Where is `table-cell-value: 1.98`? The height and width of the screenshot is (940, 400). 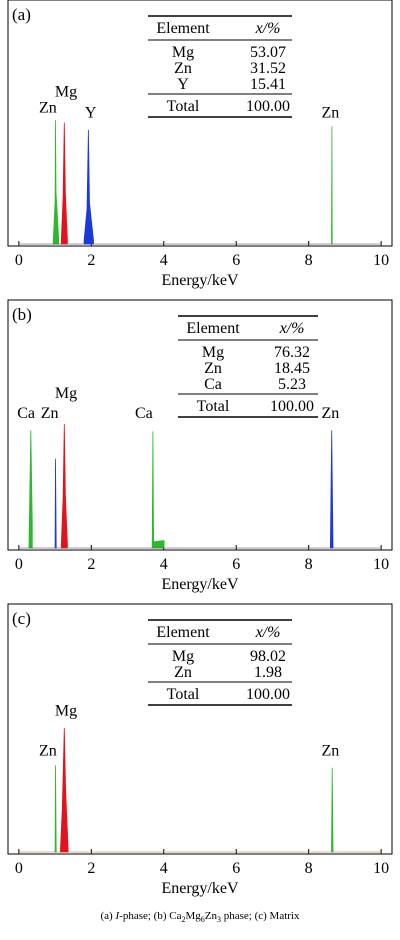
table-cell-value: 1.98 is located at coordinates (268, 672).